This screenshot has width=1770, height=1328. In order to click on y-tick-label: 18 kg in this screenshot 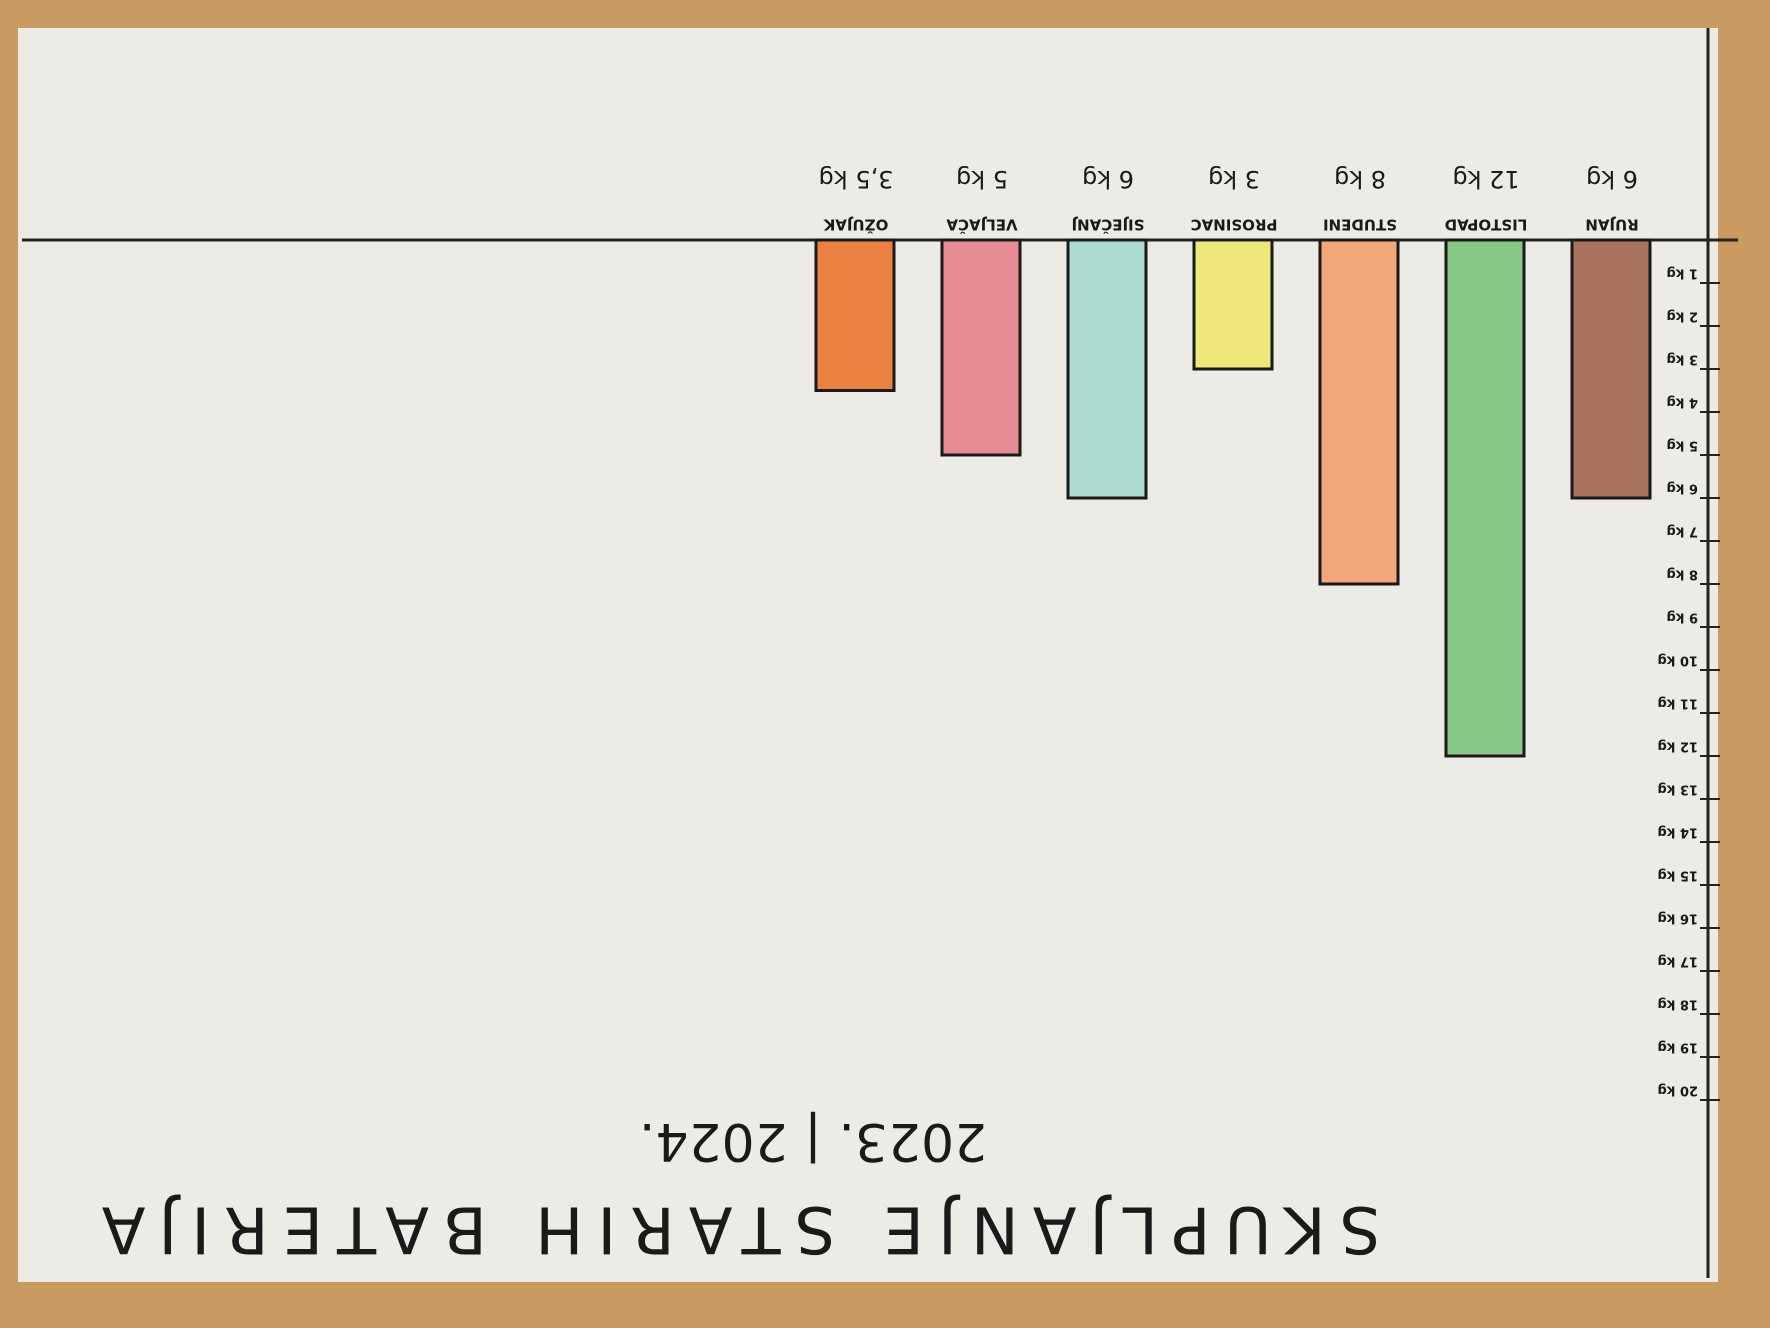, I will do `click(1677, 1004)`.